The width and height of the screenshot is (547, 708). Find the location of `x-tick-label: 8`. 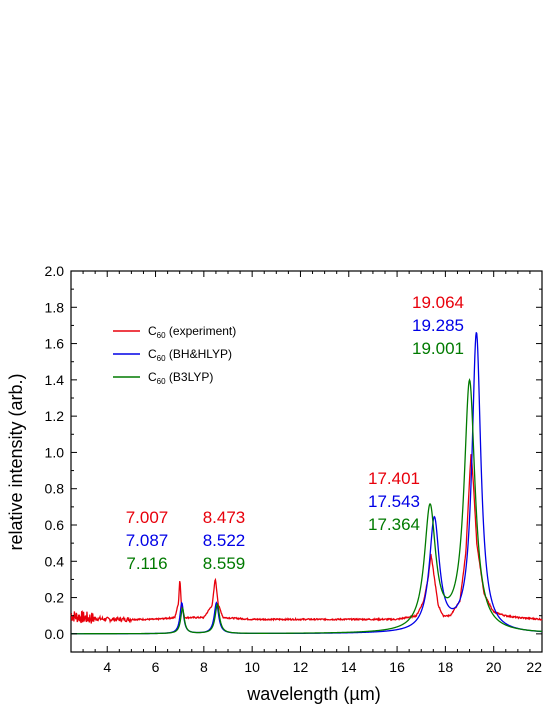

x-tick-label: 8 is located at coordinates (204, 667).